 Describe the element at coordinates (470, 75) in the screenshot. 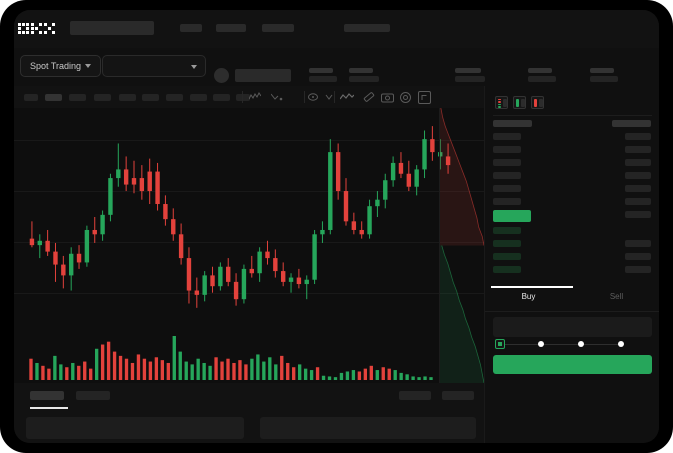

I see `stat-24h-high` at that location.